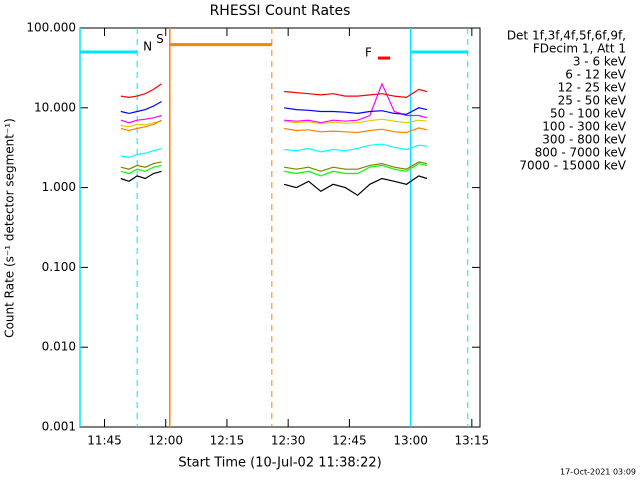  I want to click on legend-entry: 25 - 50 keV, so click(592, 101).